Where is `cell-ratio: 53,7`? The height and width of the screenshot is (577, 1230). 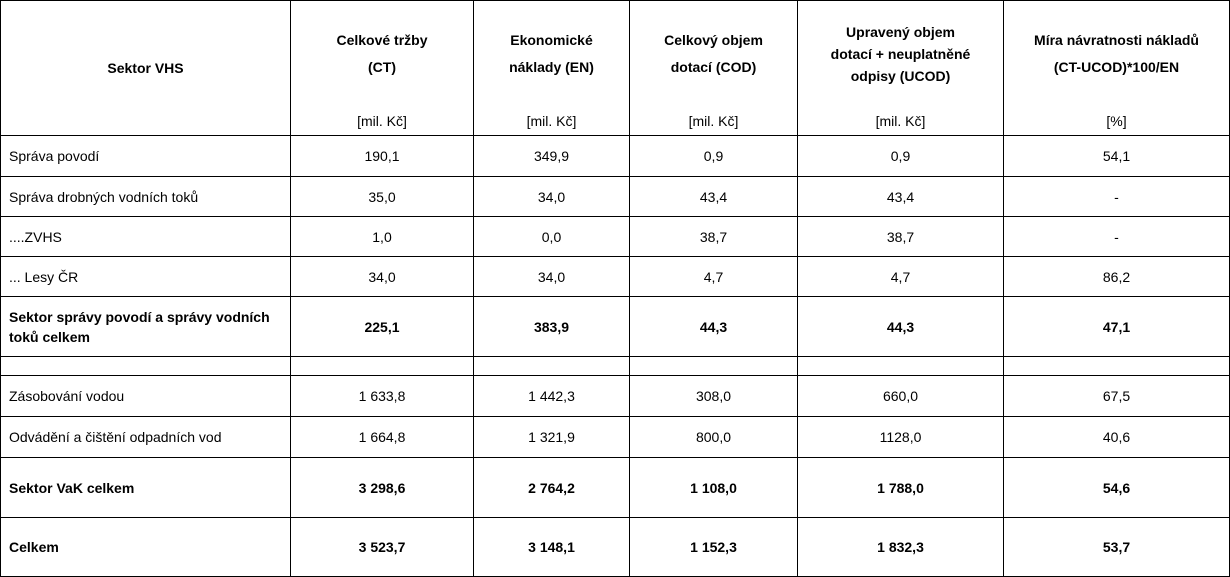
cell-ratio: 53,7 is located at coordinates (1116, 547).